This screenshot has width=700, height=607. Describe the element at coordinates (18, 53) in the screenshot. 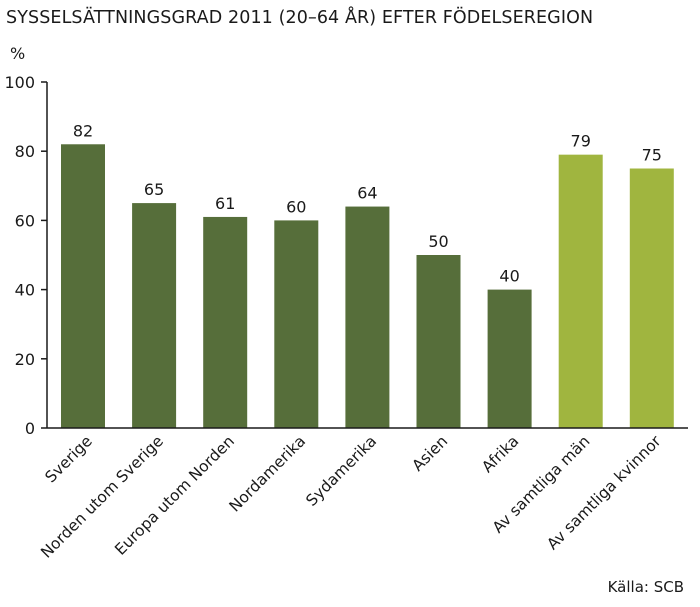

I see `y-axis-unit-label: %` at that location.